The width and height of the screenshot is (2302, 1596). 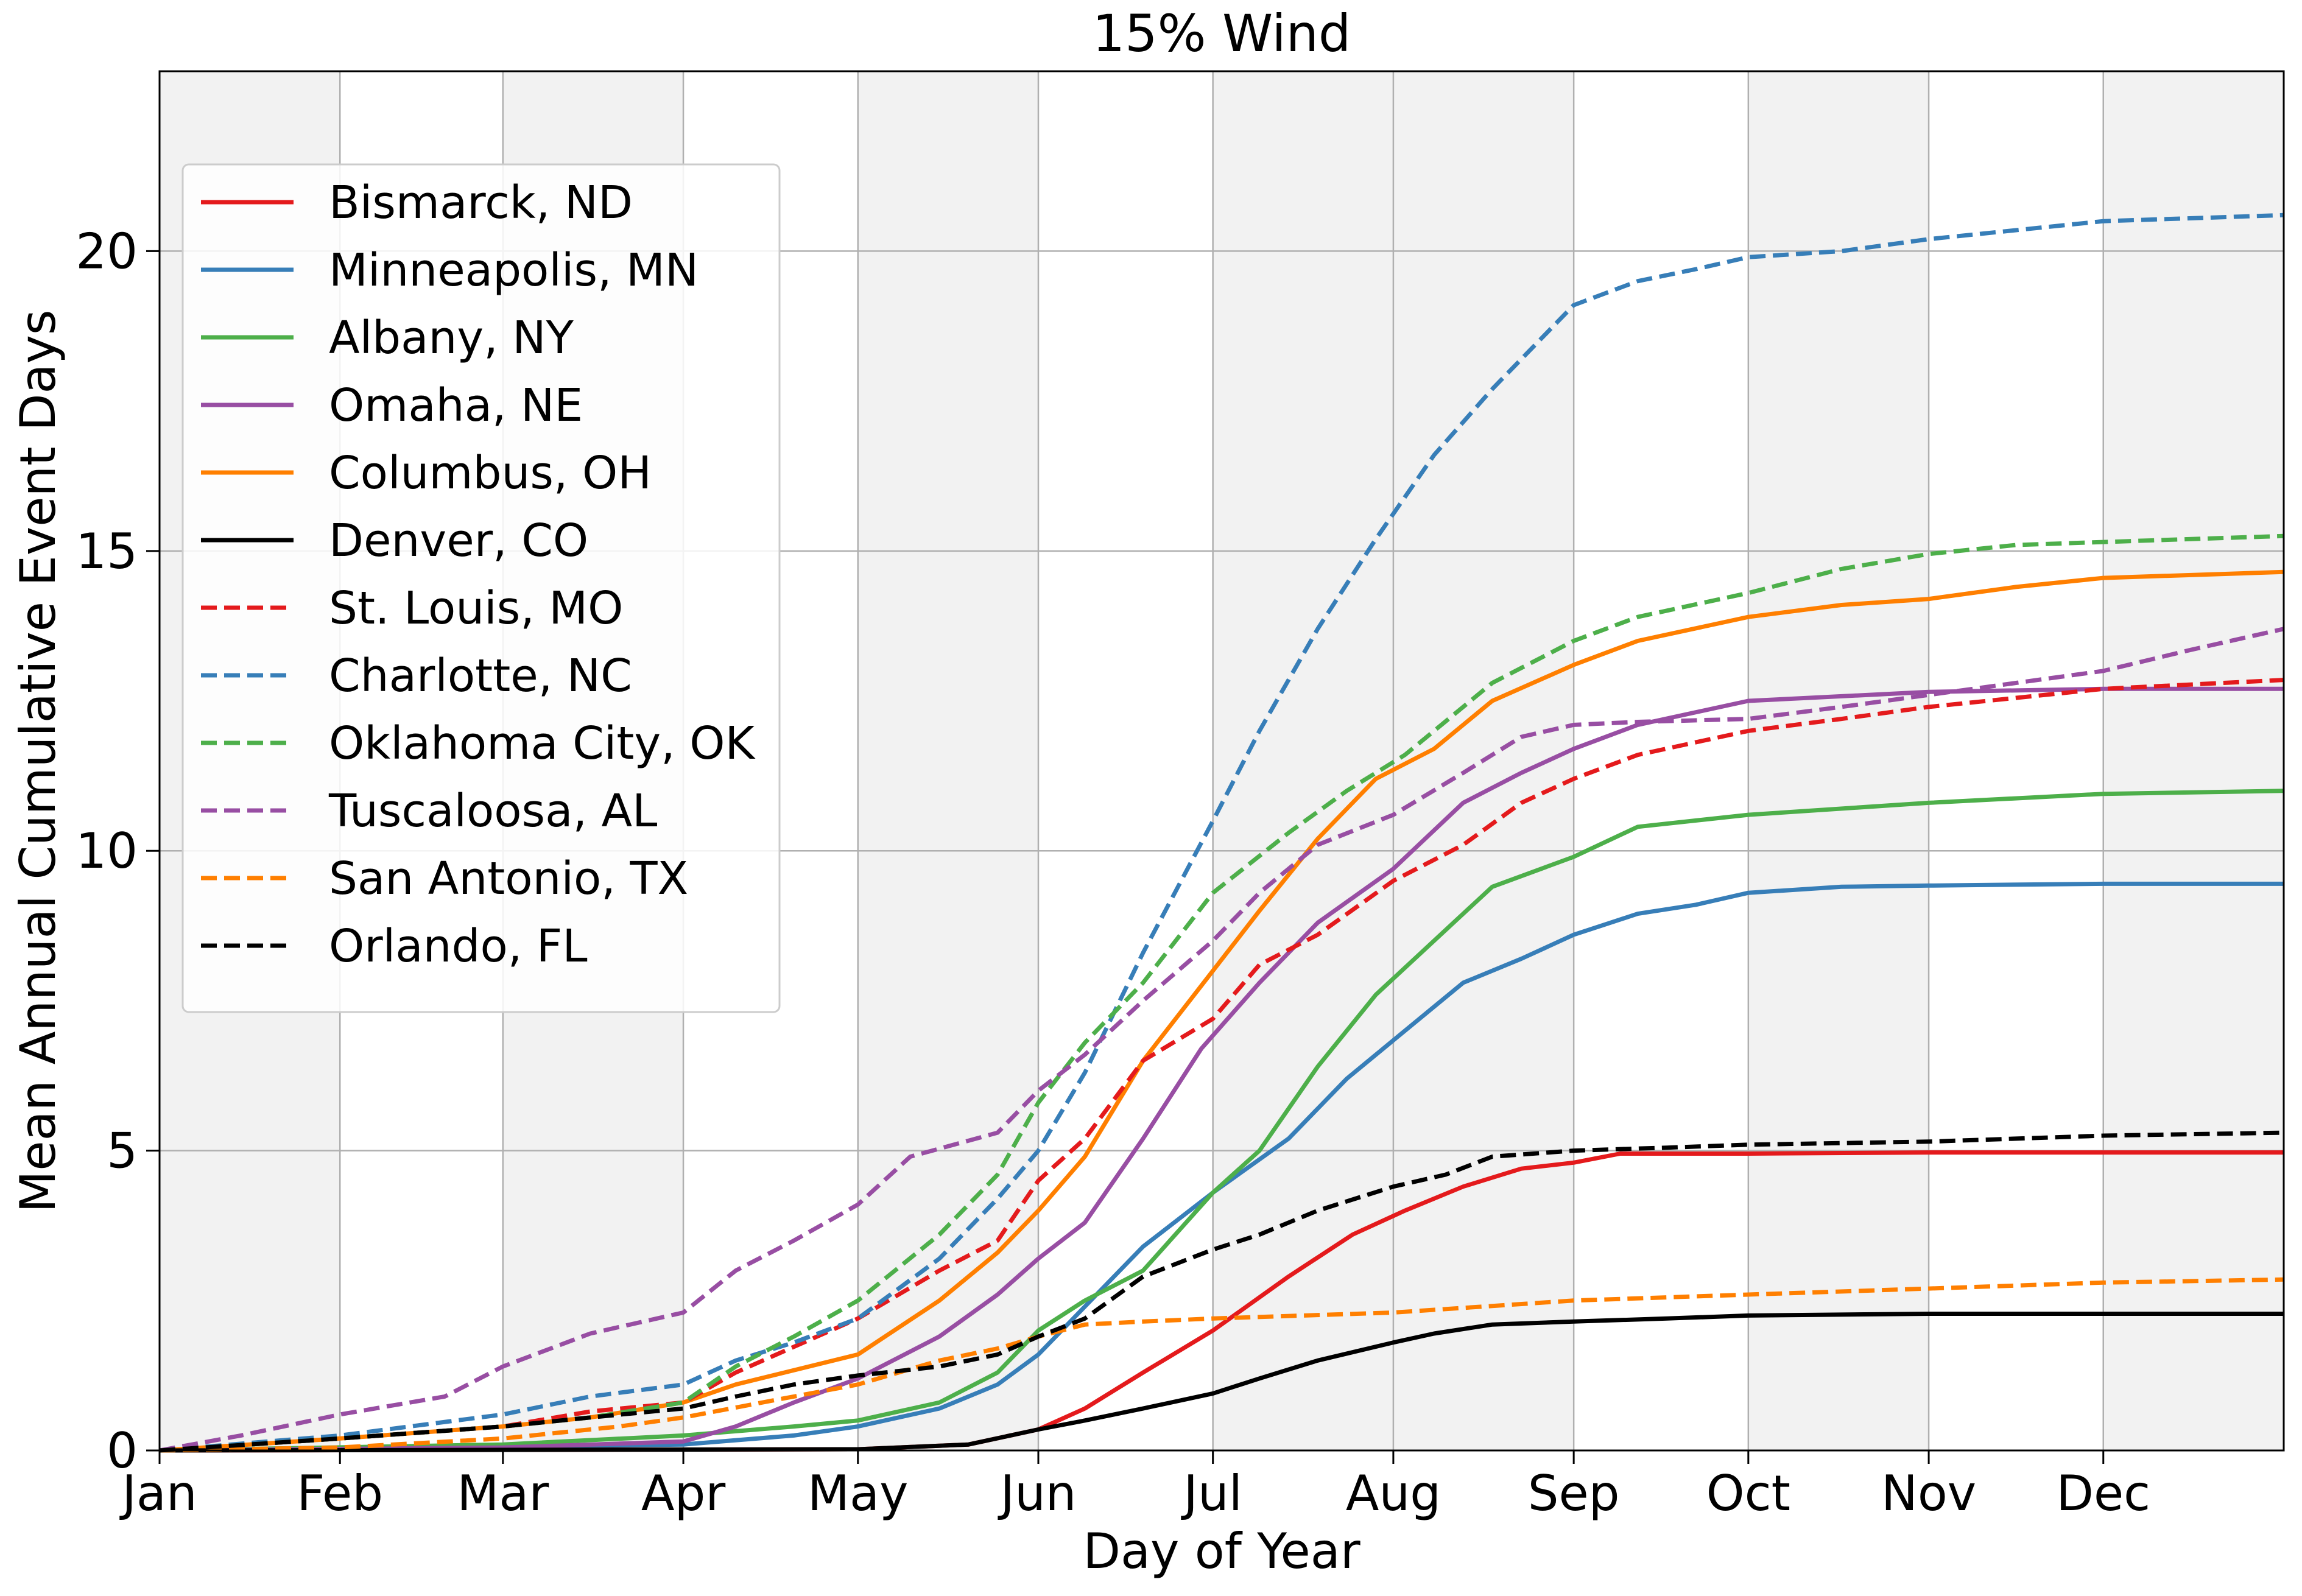 I want to click on shaded-month-may, so click(x=947, y=760).